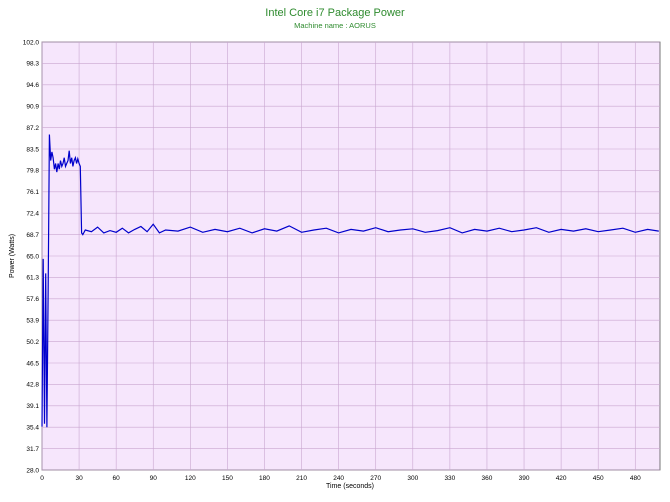 The image size is (670, 502). I want to click on x-tick-label: 300, so click(412, 478).